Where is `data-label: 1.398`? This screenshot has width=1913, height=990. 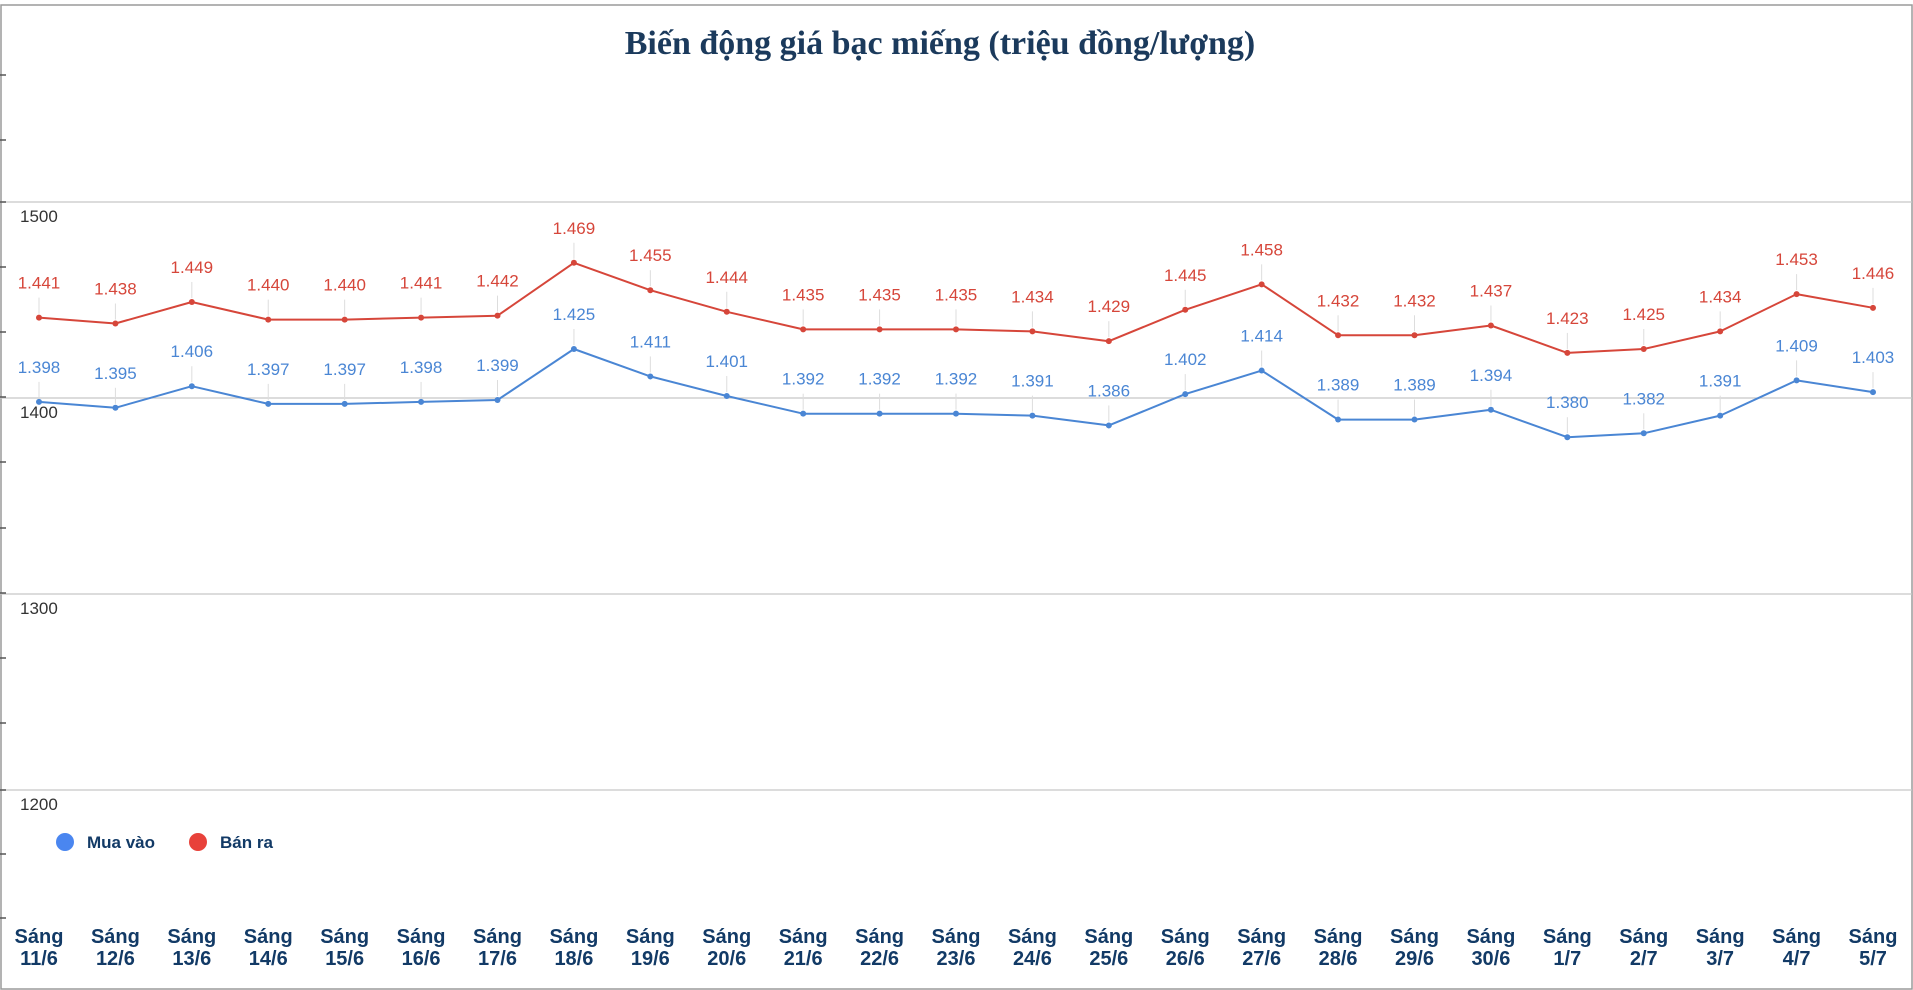
data-label: 1.398 is located at coordinates (39, 367).